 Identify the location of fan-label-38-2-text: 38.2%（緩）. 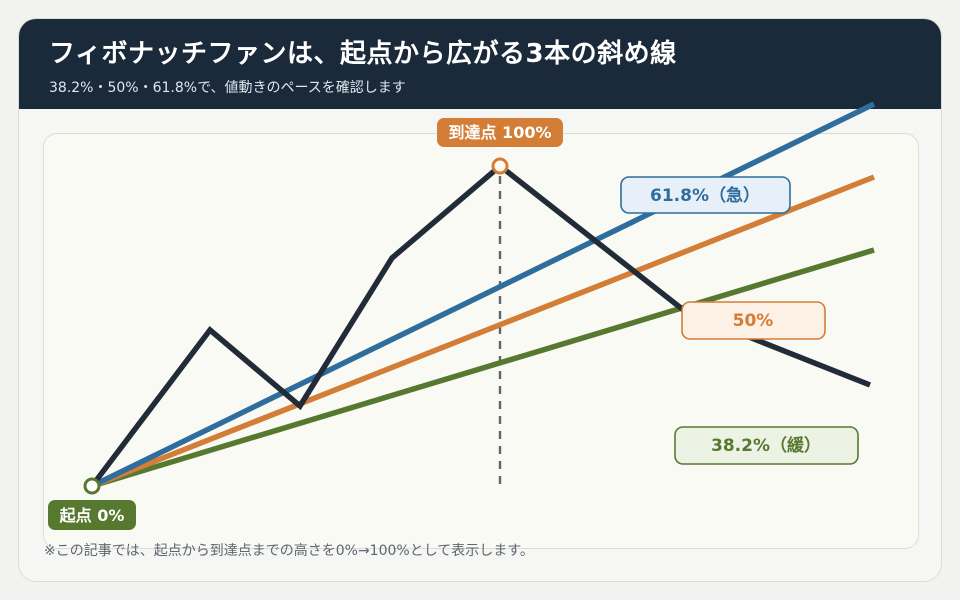
(766, 445).